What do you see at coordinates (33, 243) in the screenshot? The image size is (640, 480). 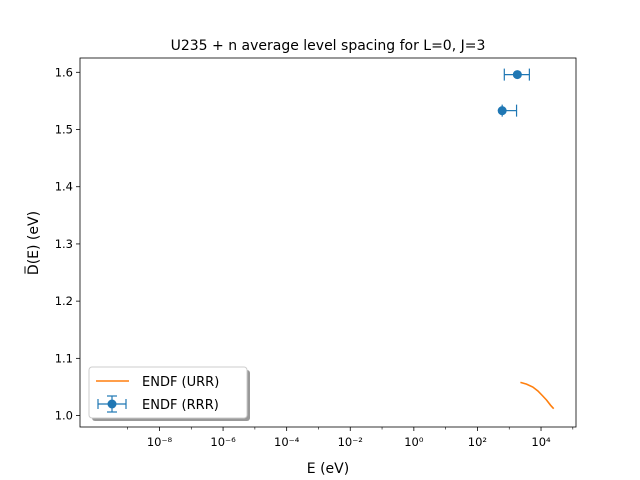 I see `y-axis-label: D̅(E) (eV)` at bounding box center [33, 243].